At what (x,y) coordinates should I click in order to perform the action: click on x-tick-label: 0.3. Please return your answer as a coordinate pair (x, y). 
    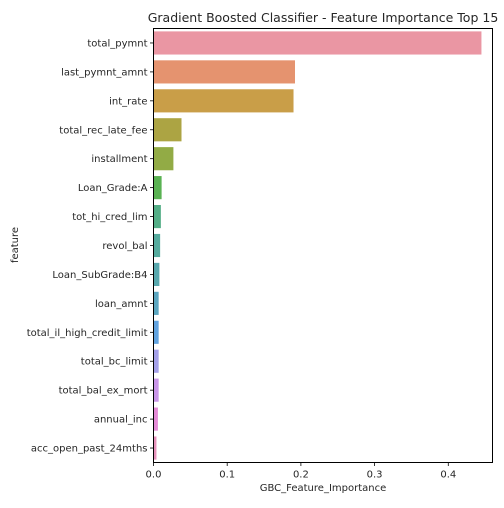
    Looking at the image, I should click on (375, 475).